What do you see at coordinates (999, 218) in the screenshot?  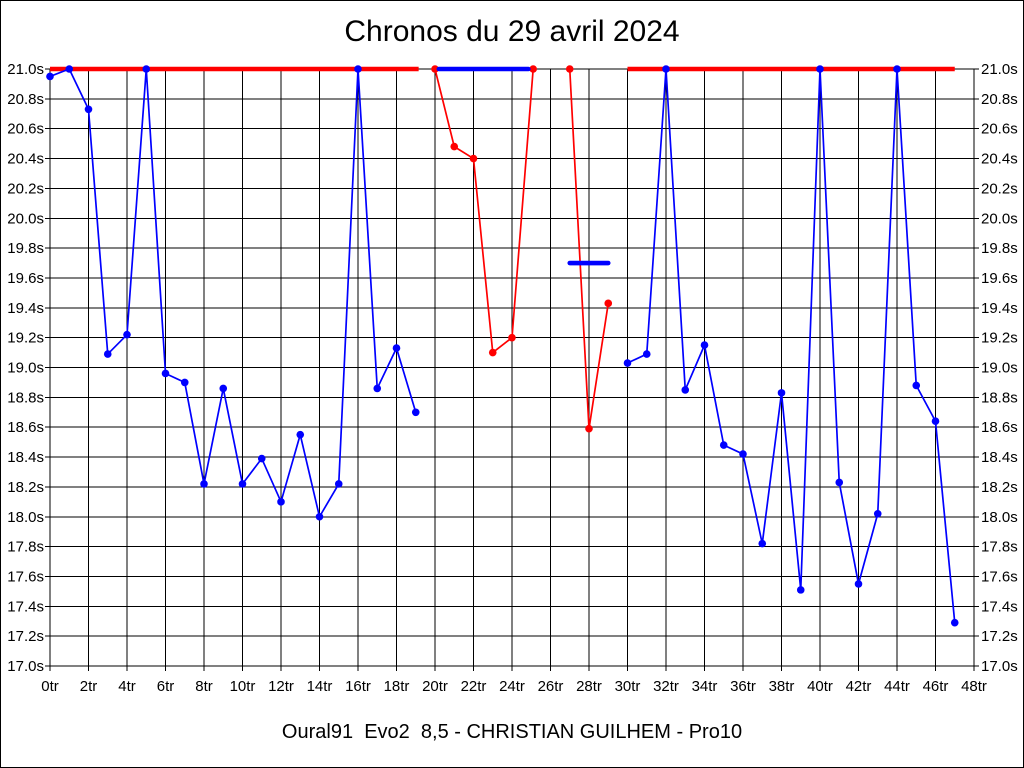 I see `y-tick-label-right: 20.0s` at bounding box center [999, 218].